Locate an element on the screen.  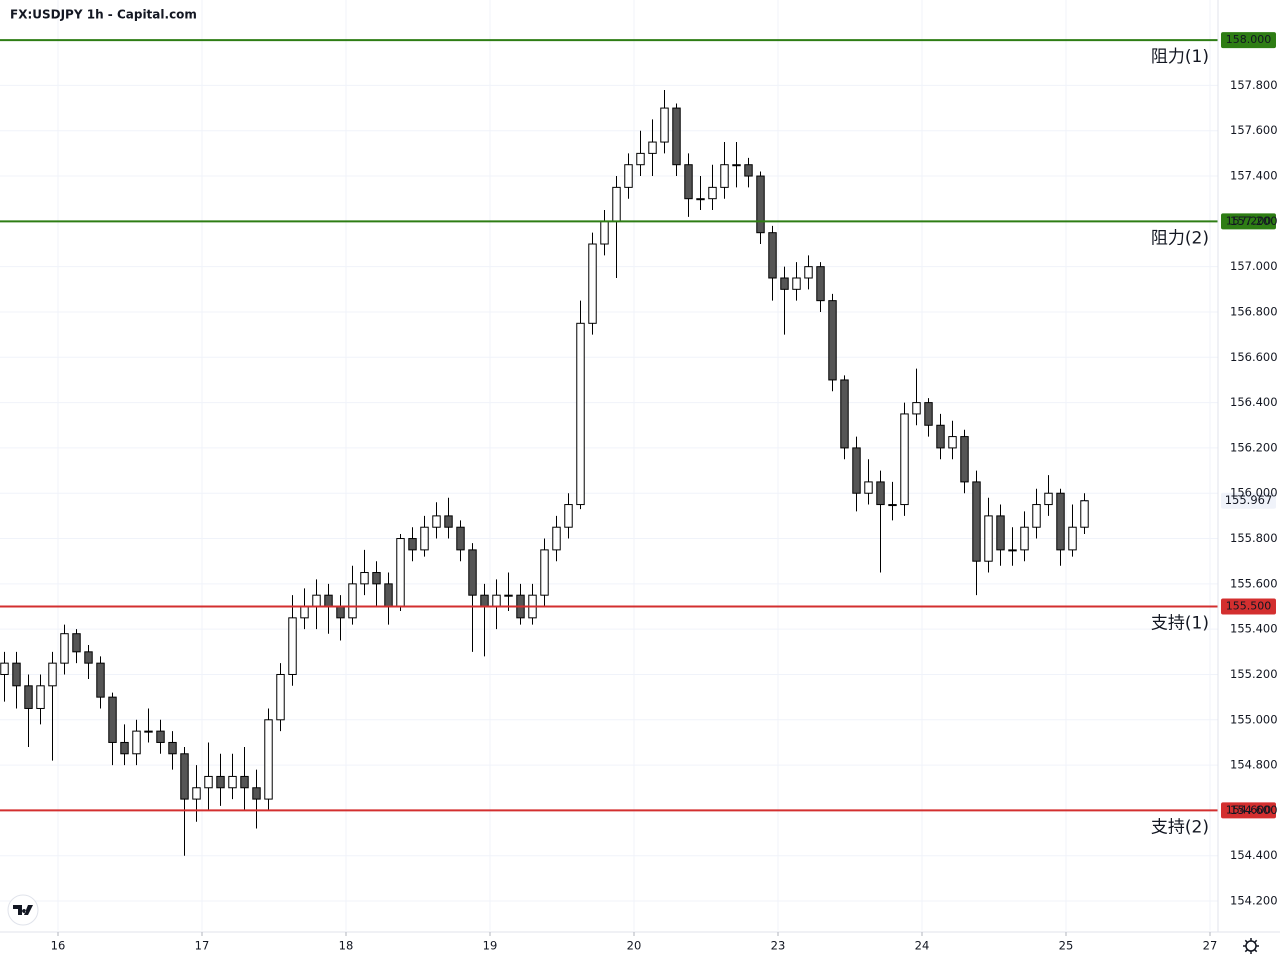
chart-title: FX:USDJPY 1h - Capital.com is located at coordinates (103, 15).